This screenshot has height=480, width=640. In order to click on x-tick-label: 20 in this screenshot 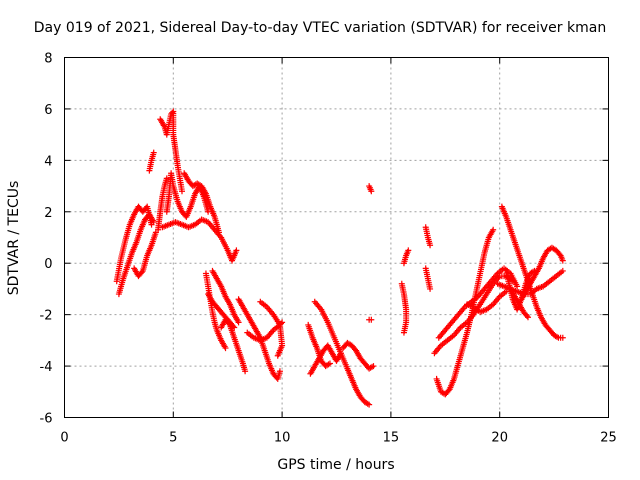, I will do `click(499, 438)`.